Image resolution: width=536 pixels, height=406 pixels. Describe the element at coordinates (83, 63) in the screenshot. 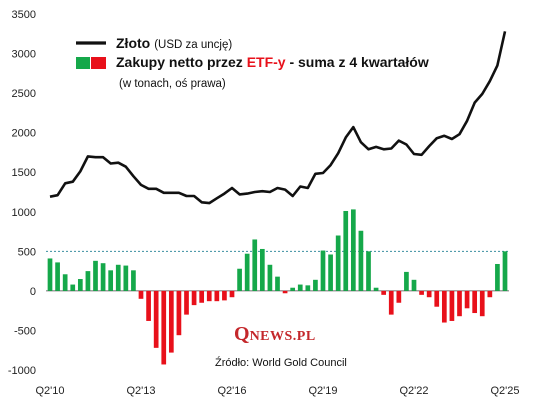

I see `legend-swatch-green` at that location.